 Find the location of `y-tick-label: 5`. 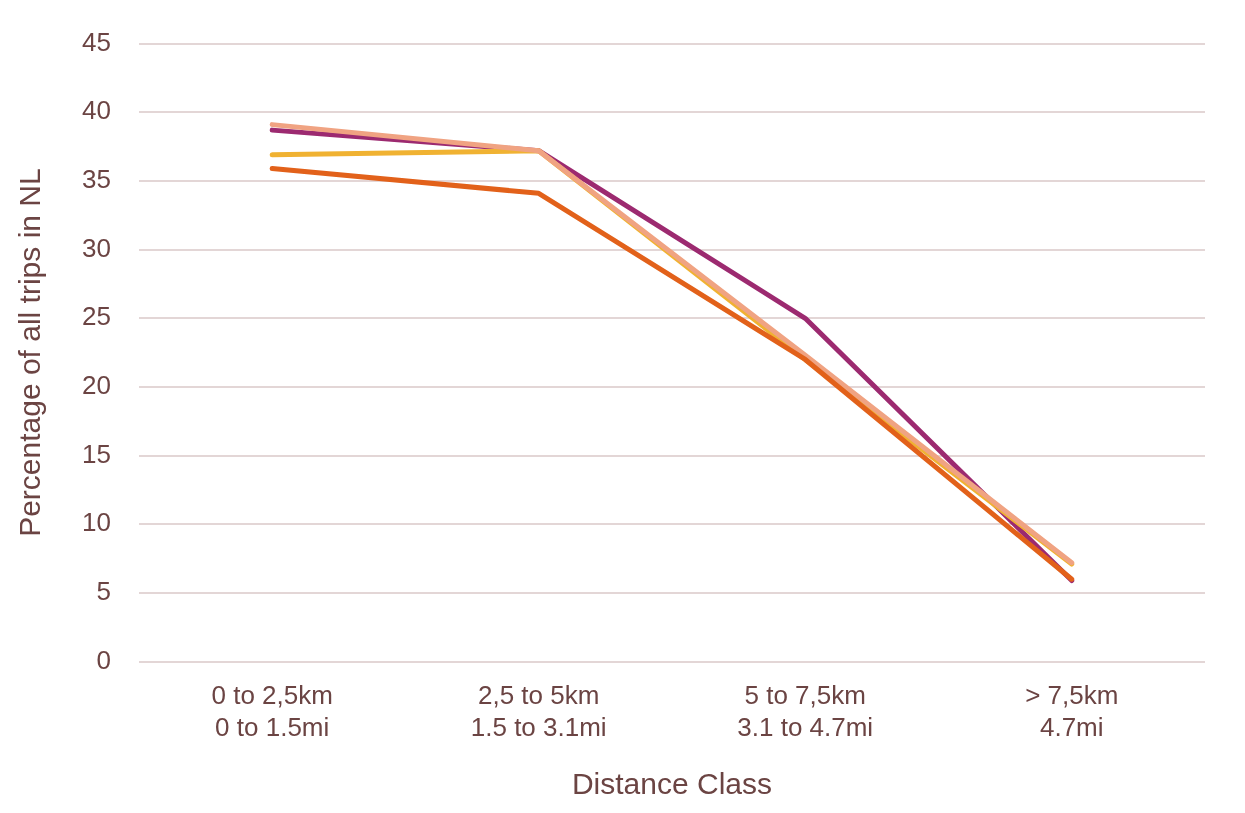

y-tick-label: 5 is located at coordinates (103, 591).